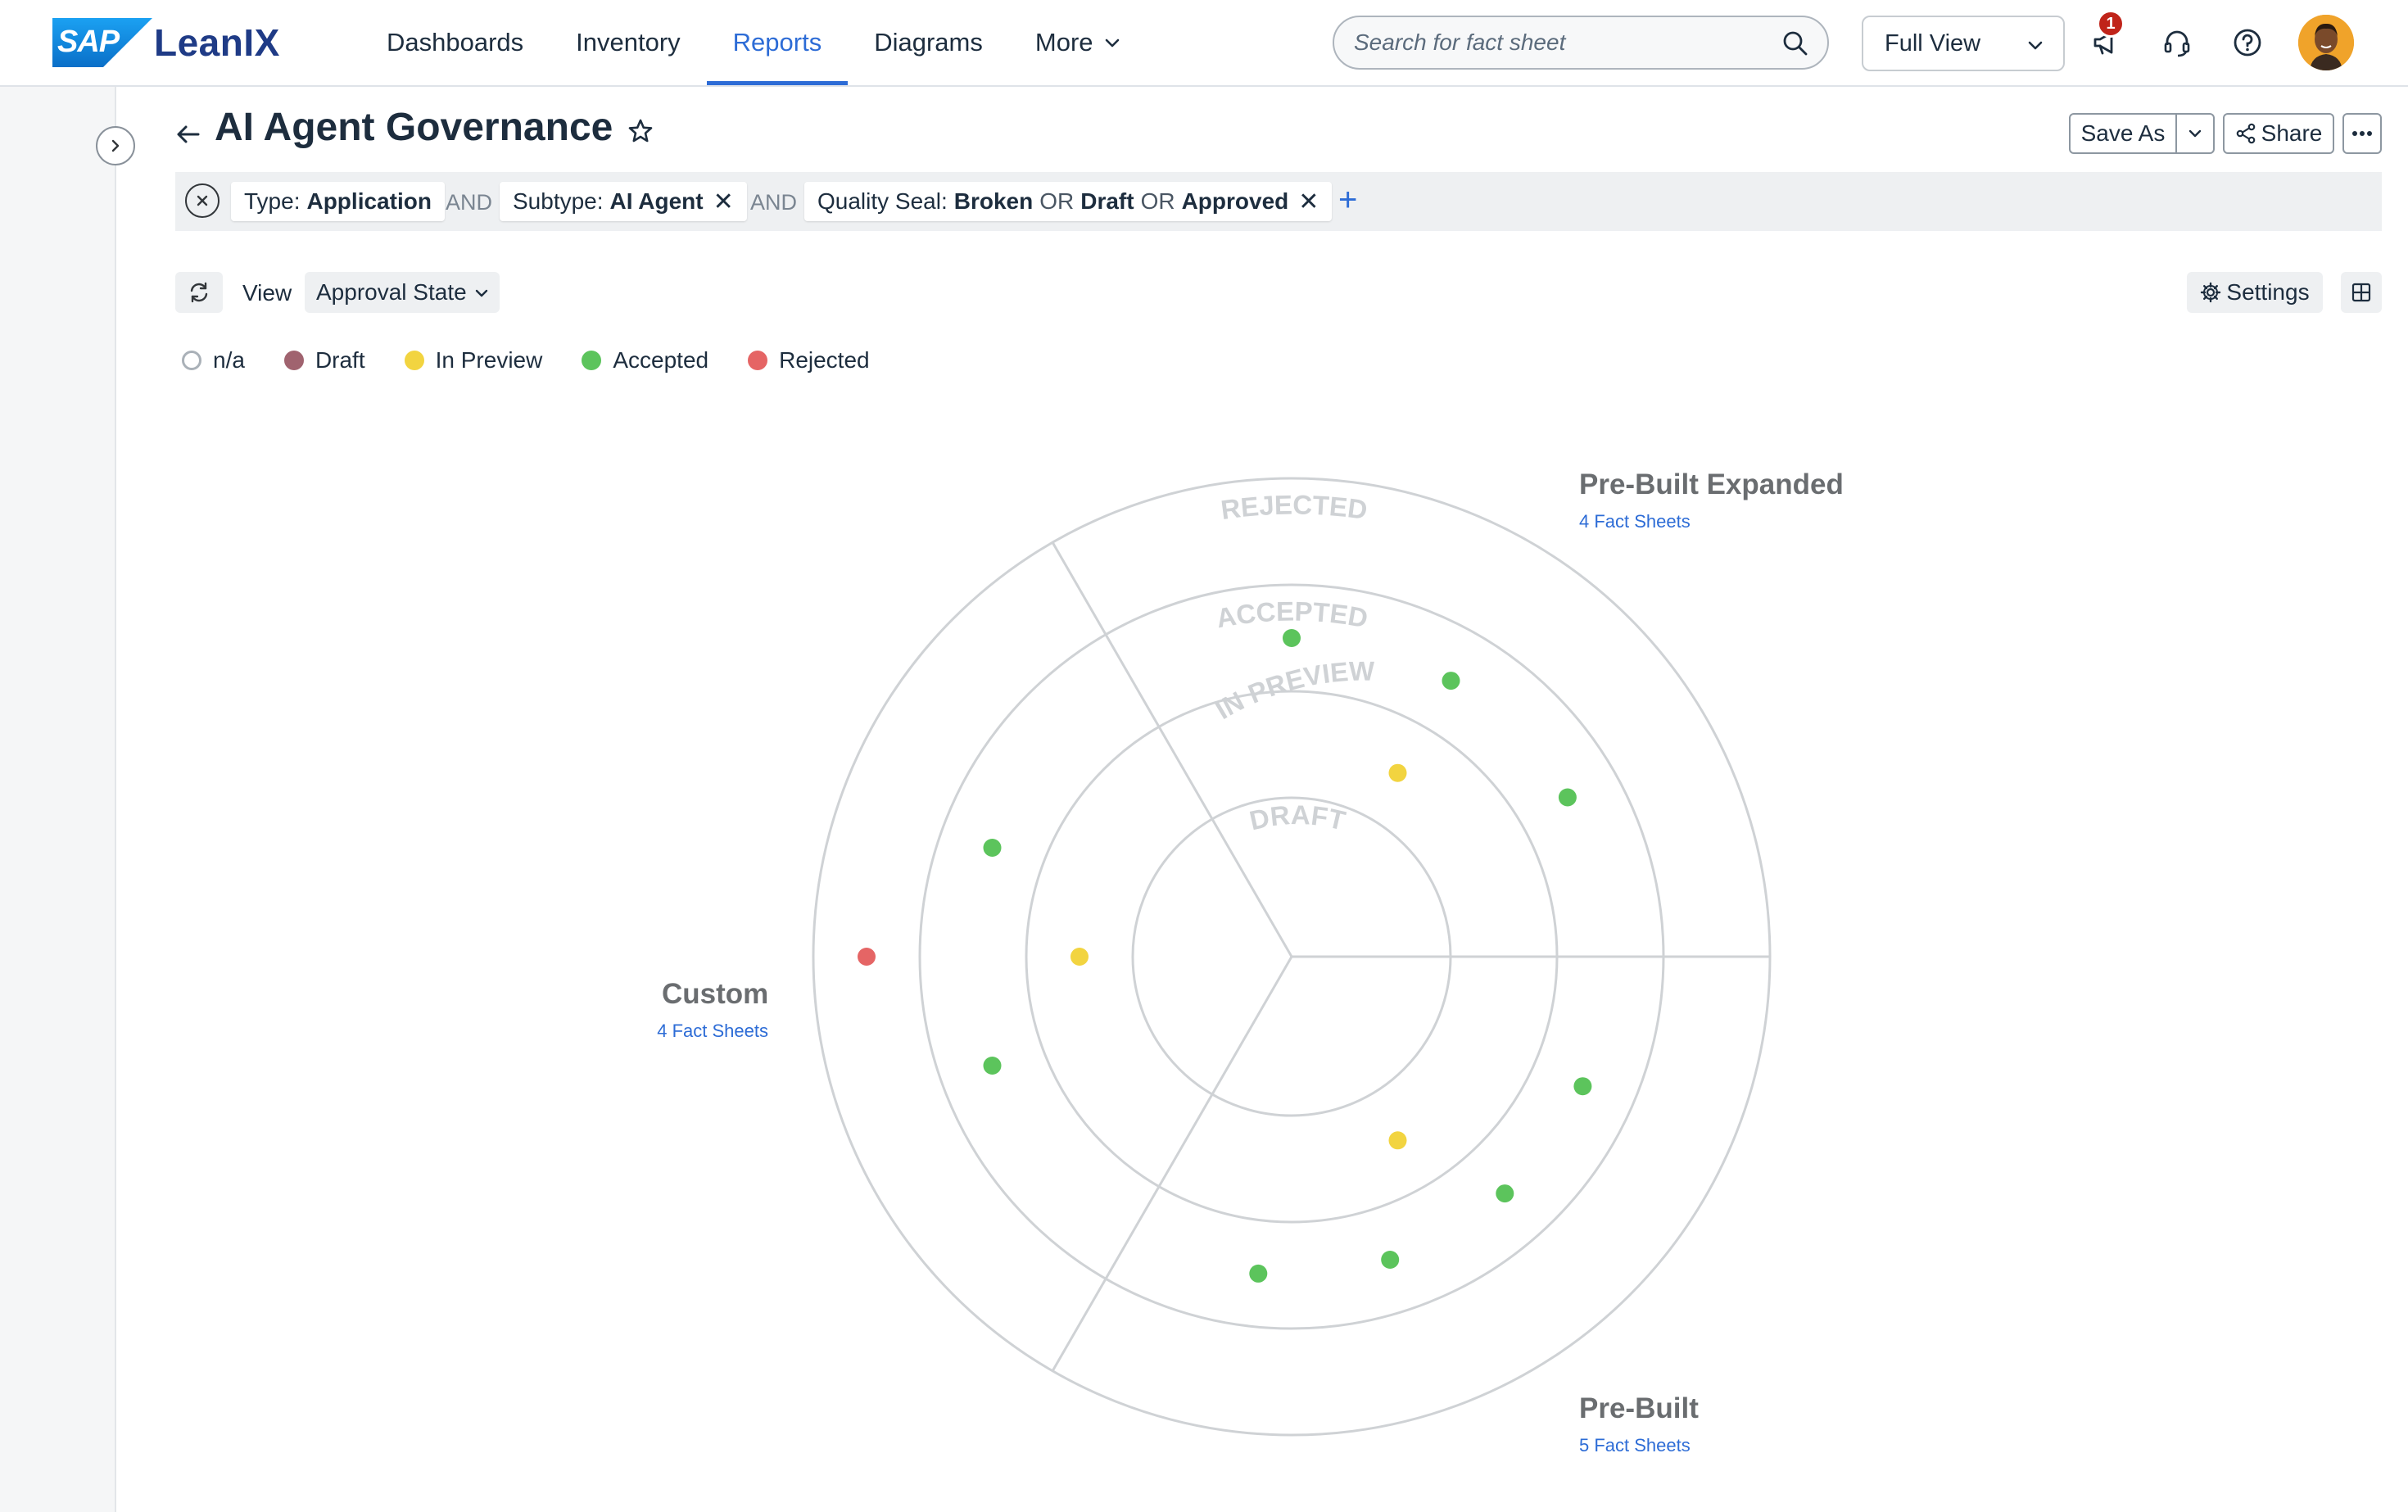  I want to click on user-avatar, so click(2326, 42).